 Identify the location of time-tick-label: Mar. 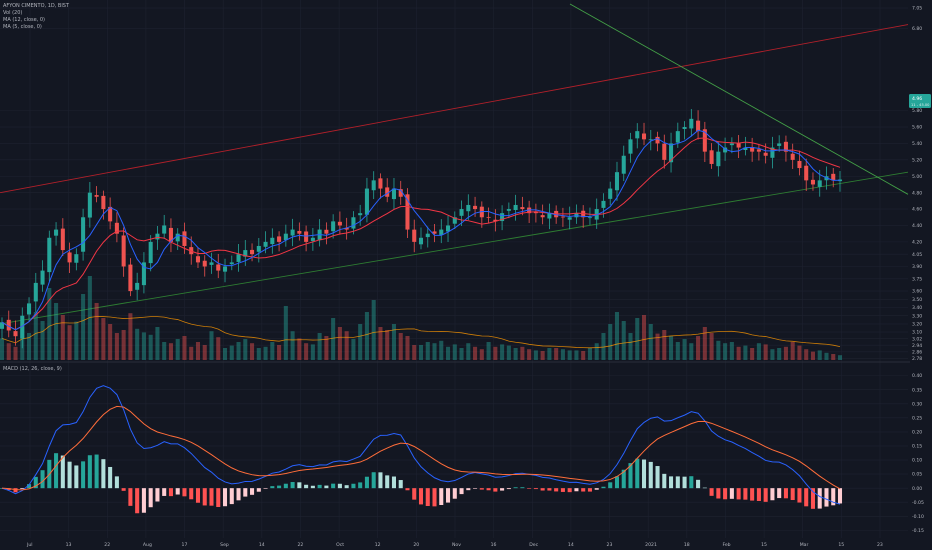
(804, 545).